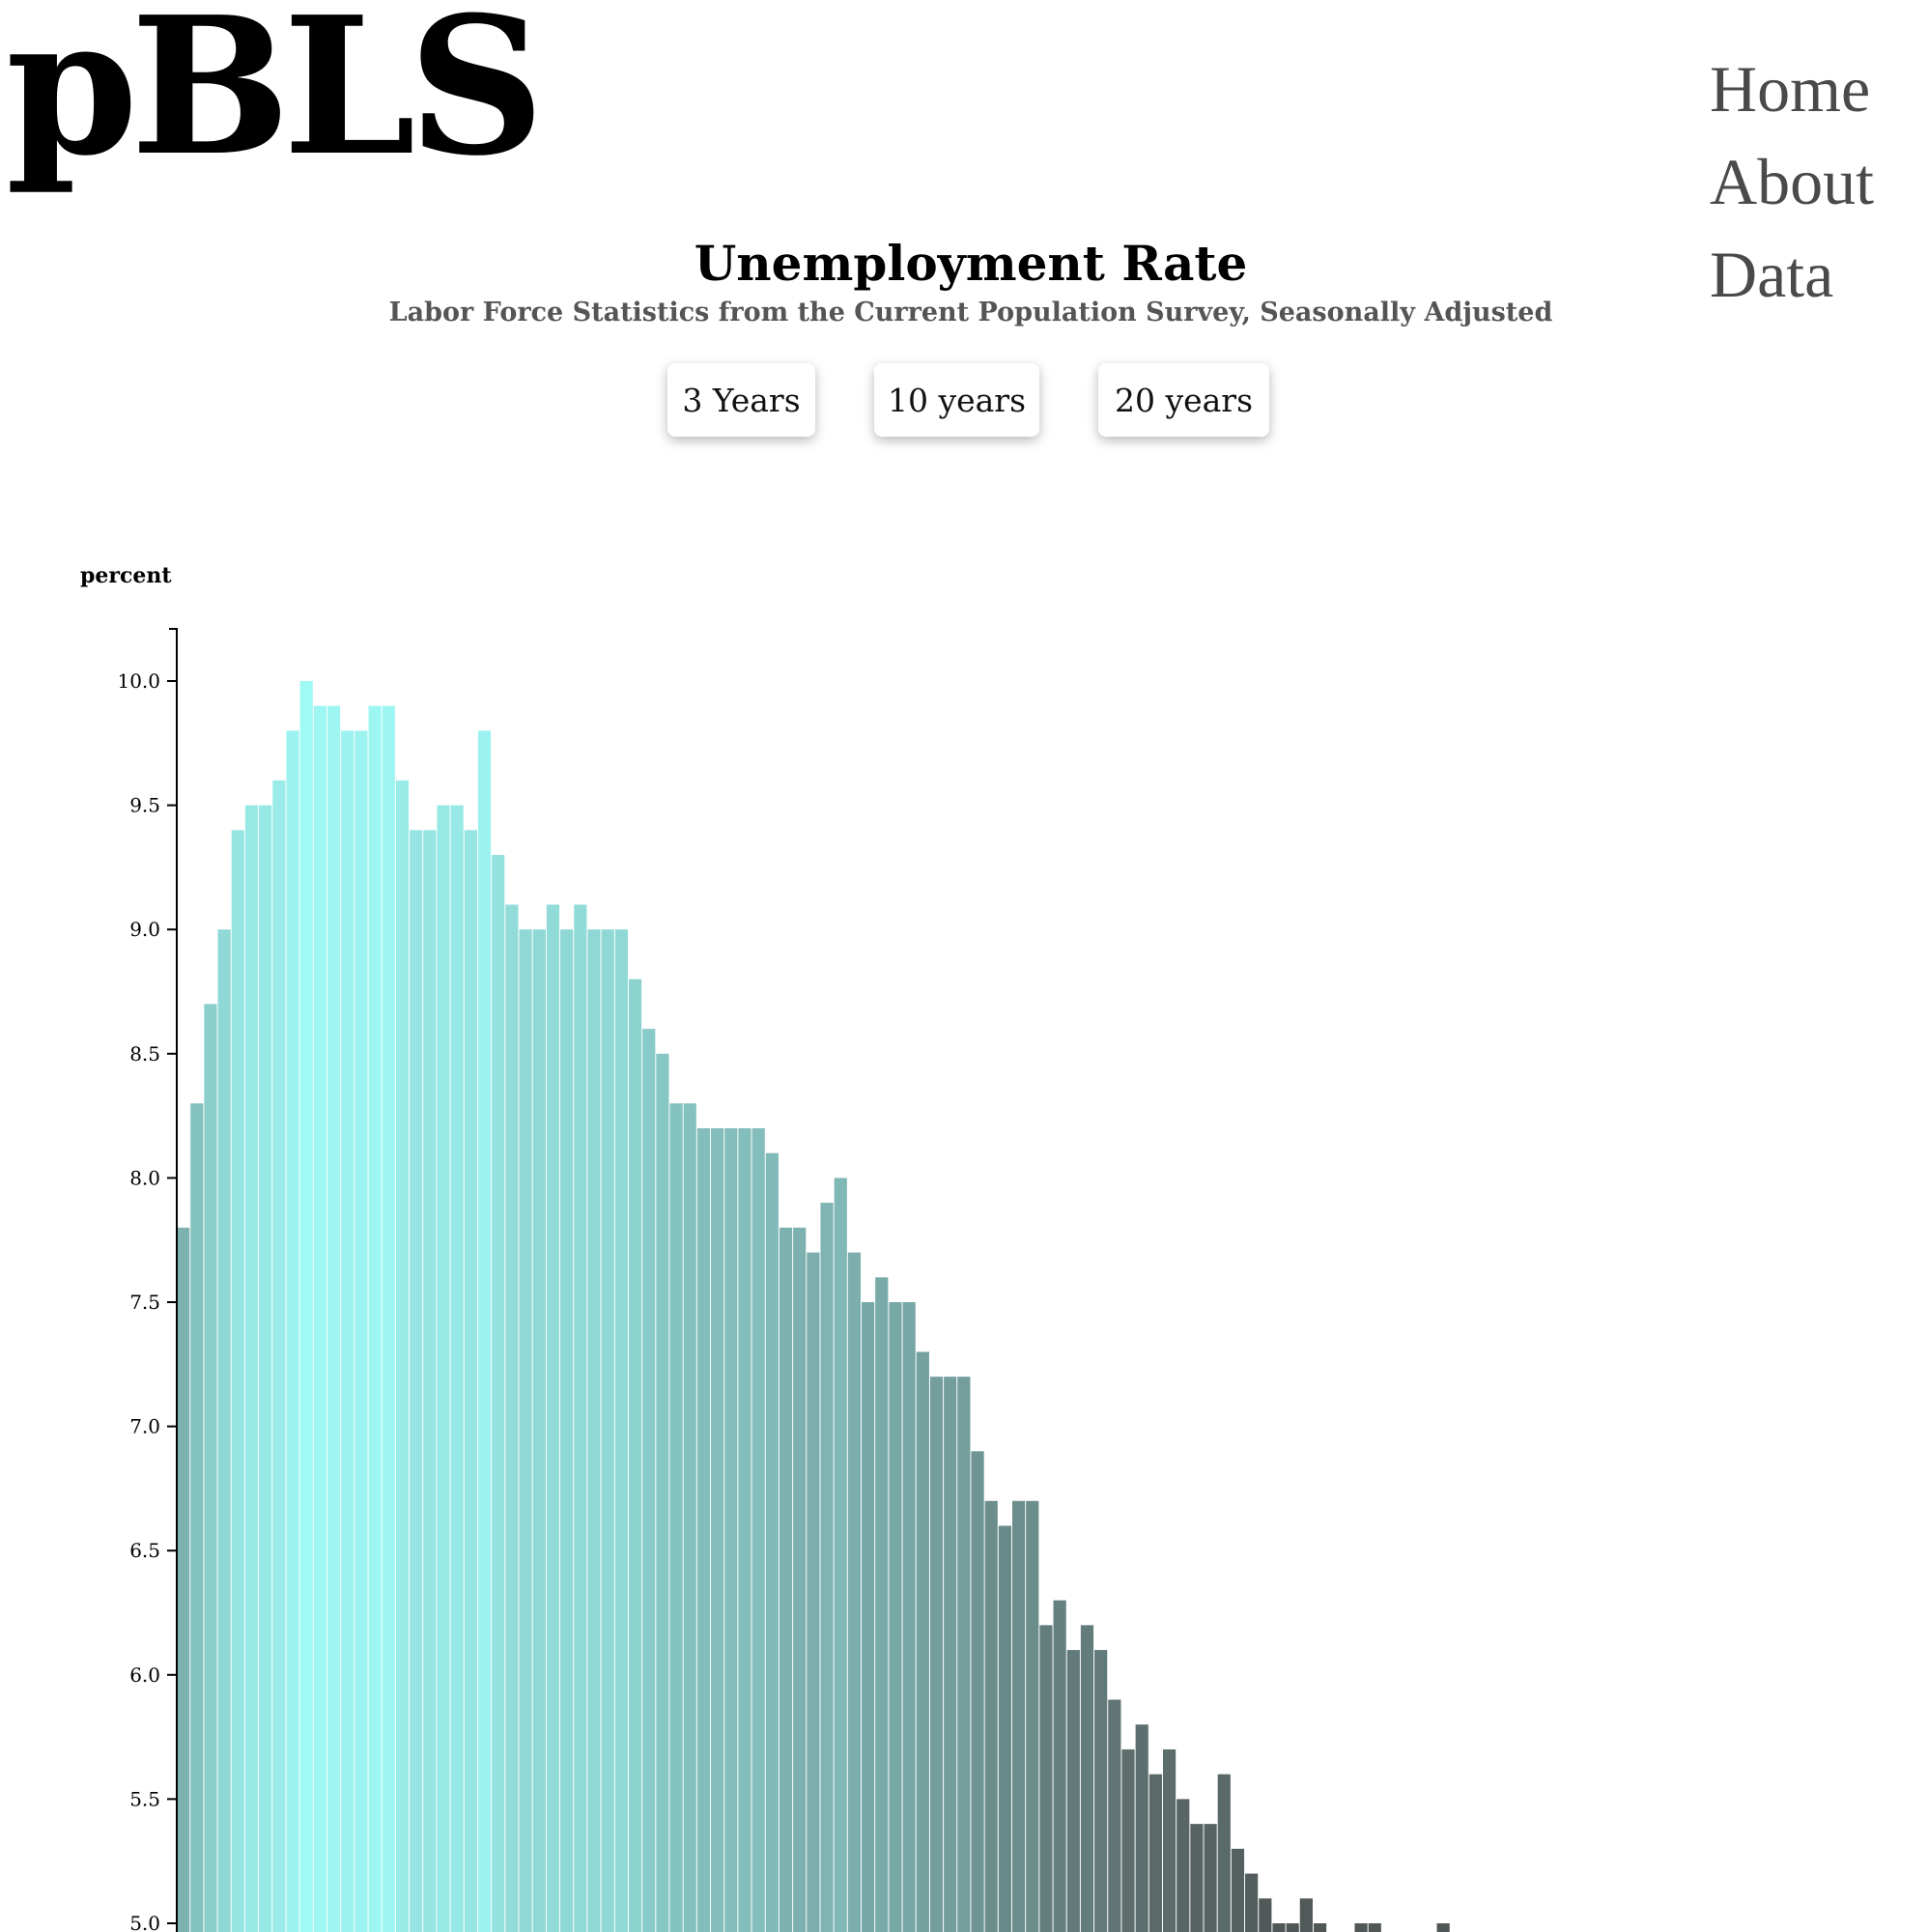 The height and width of the screenshot is (1932, 1928). Describe the element at coordinates (1772, 274) in the screenshot. I see `nav-data-link: Data` at that location.